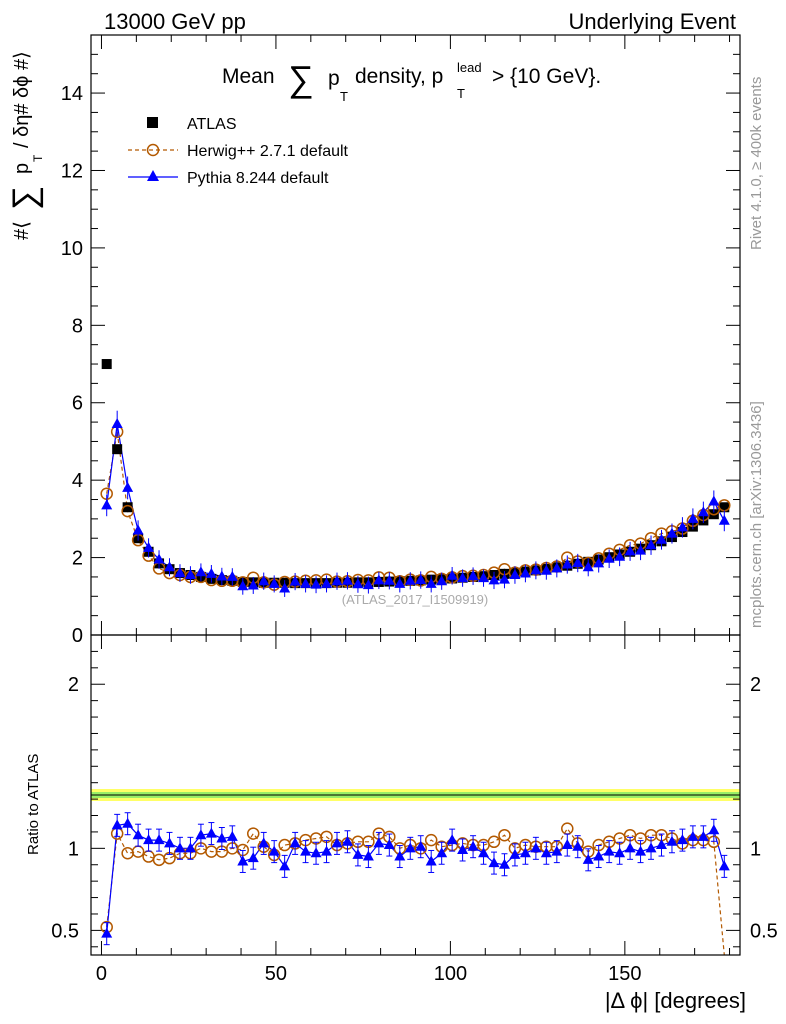 The image size is (786, 1024). What do you see at coordinates (77, 326) in the screenshot?
I see `main-y-tick-label: 8` at bounding box center [77, 326].